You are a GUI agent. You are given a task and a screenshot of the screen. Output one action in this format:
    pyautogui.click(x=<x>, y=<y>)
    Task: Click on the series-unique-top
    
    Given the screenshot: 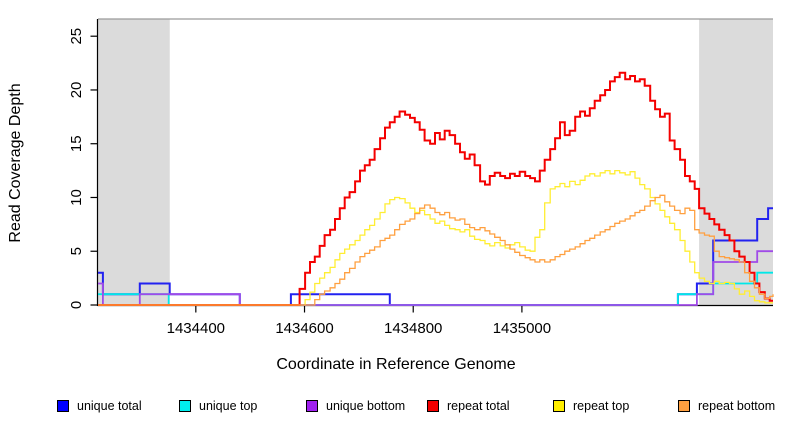 What is the action you would take?
    pyautogui.click(x=435, y=288)
    